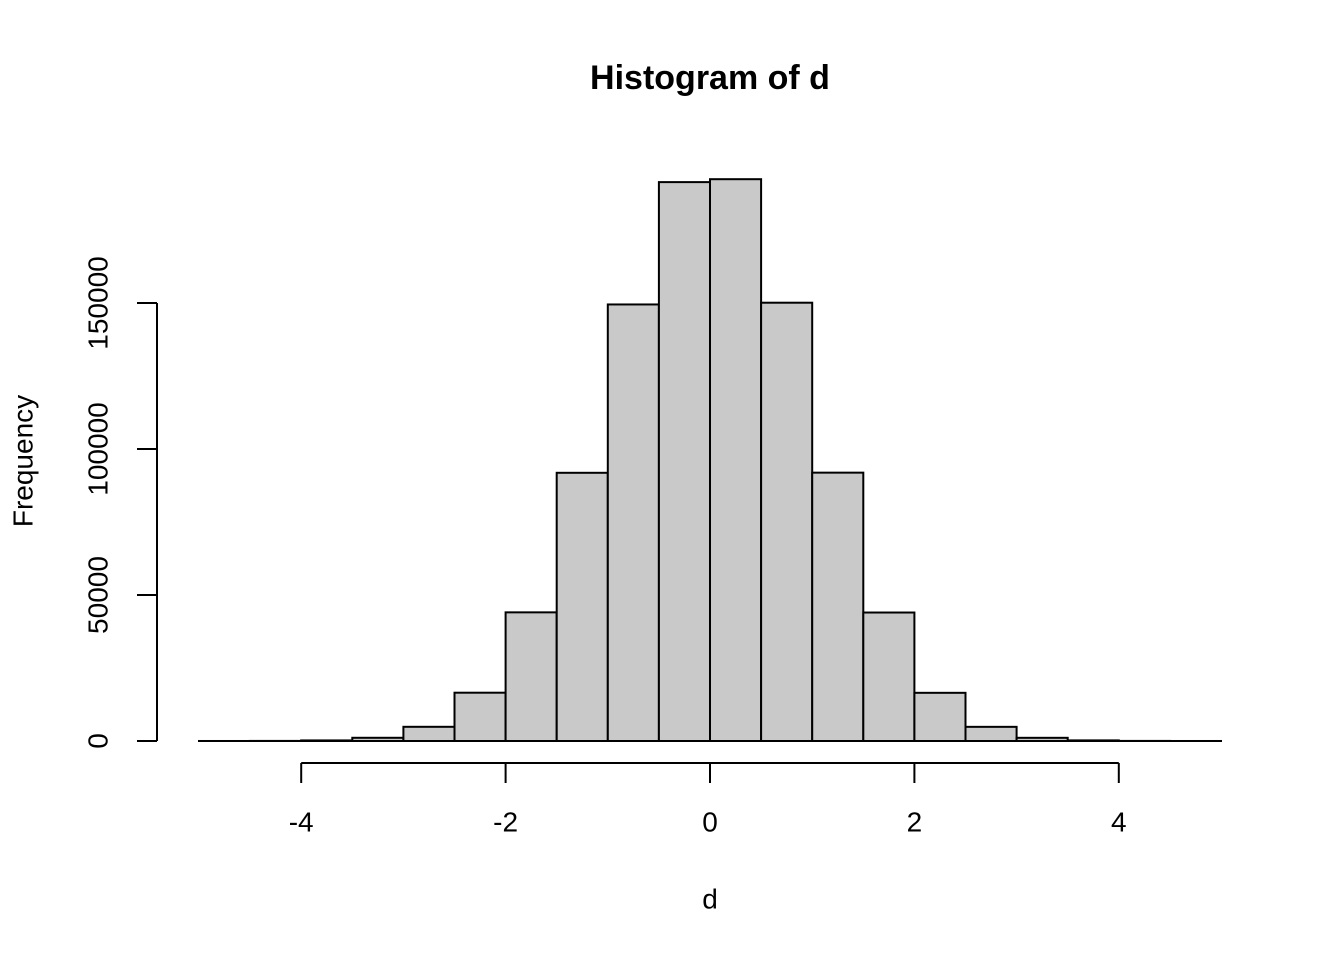 This screenshot has height=960, width=1344. Describe the element at coordinates (22, 461) in the screenshot. I see `y-axis-label: Frequency` at that location.